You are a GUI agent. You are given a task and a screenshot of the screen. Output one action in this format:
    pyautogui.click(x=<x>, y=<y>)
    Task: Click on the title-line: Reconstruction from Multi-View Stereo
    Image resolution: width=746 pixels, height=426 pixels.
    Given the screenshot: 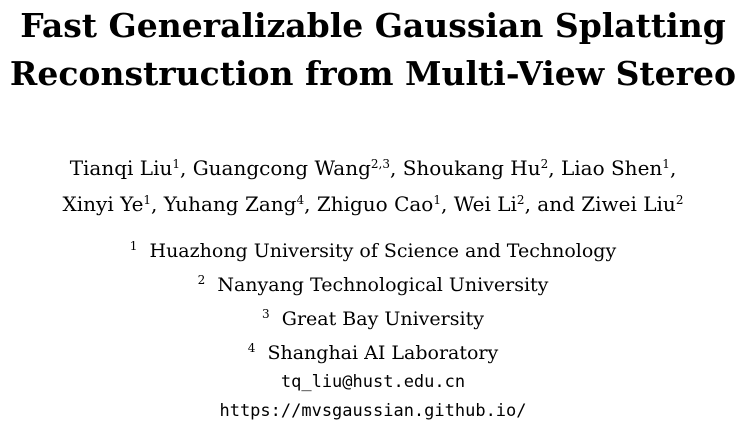 What is the action you would take?
    pyautogui.click(x=373, y=73)
    